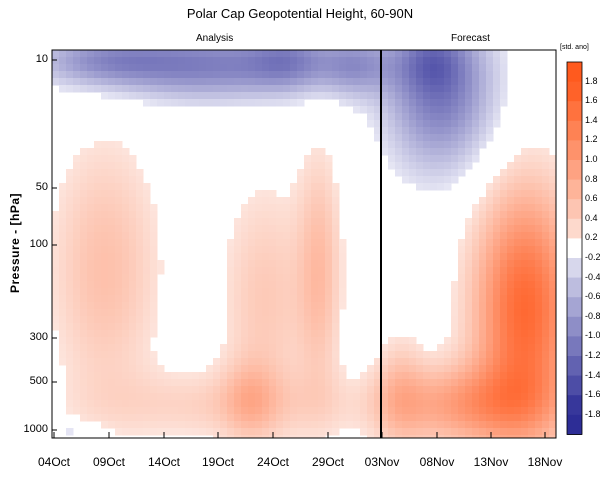 The image size is (600, 485). Describe the element at coordinates (592, 296) in the screenshot. I see `colorbar-label: -0.6` at that location.